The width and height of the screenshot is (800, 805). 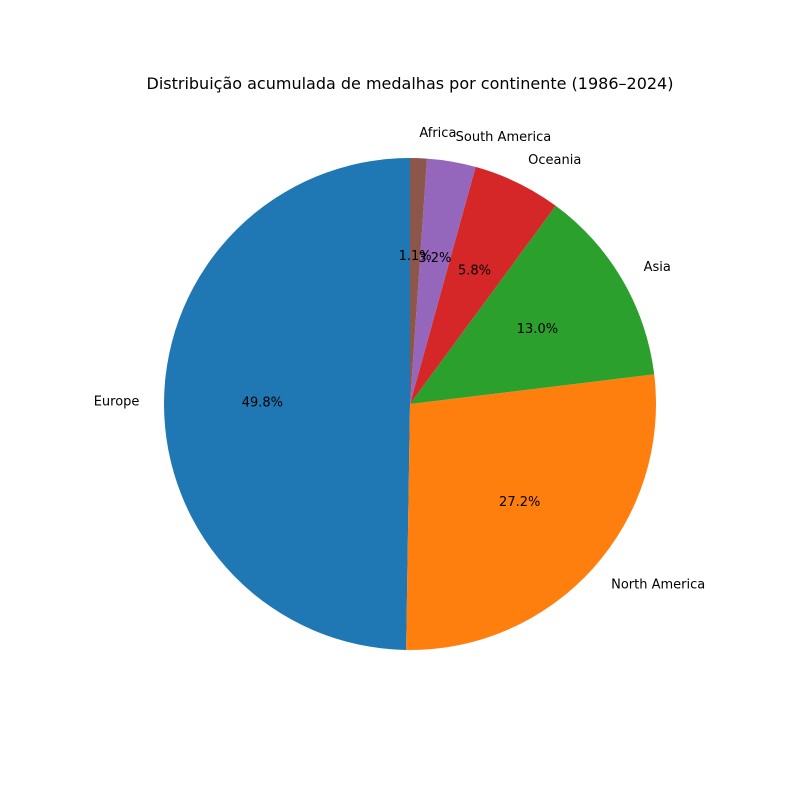 What do you see at coordinates (504, 137) in the screenshot?
I see `category-label-south-america: South America` at bounding box center [504, 137].